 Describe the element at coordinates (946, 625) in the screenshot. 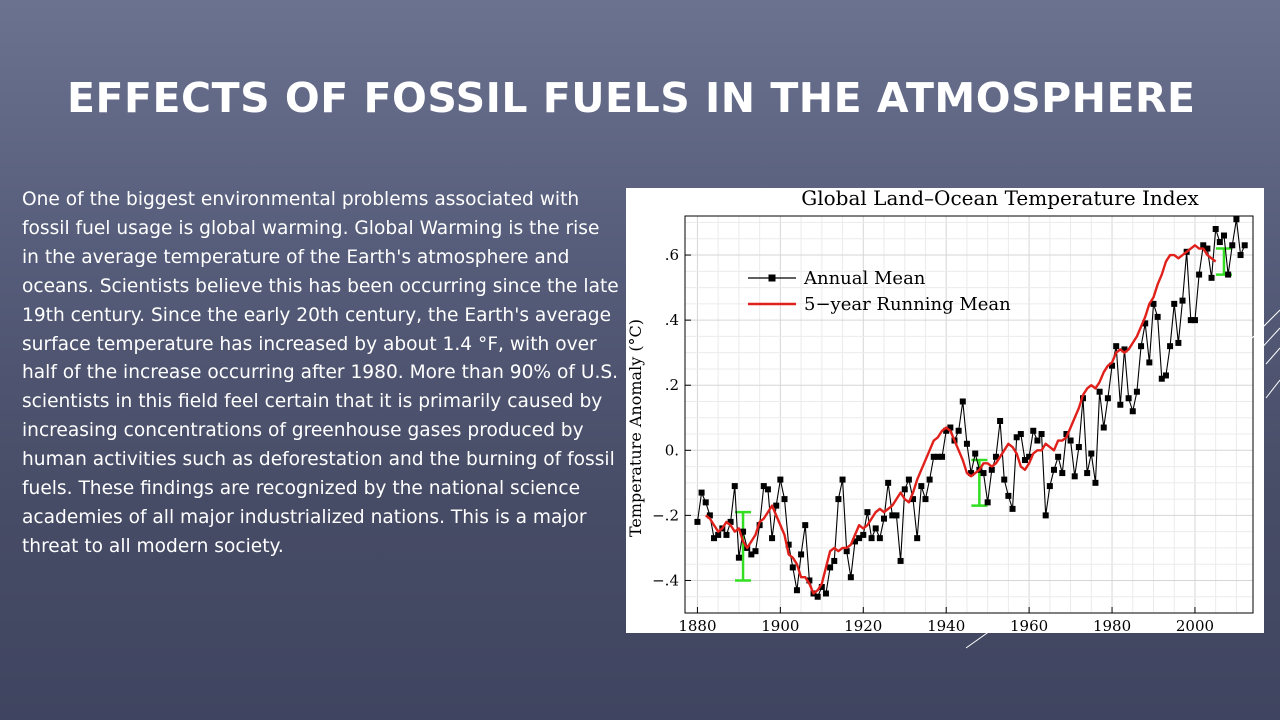

I see `x-tick-label: 1940` at that location.